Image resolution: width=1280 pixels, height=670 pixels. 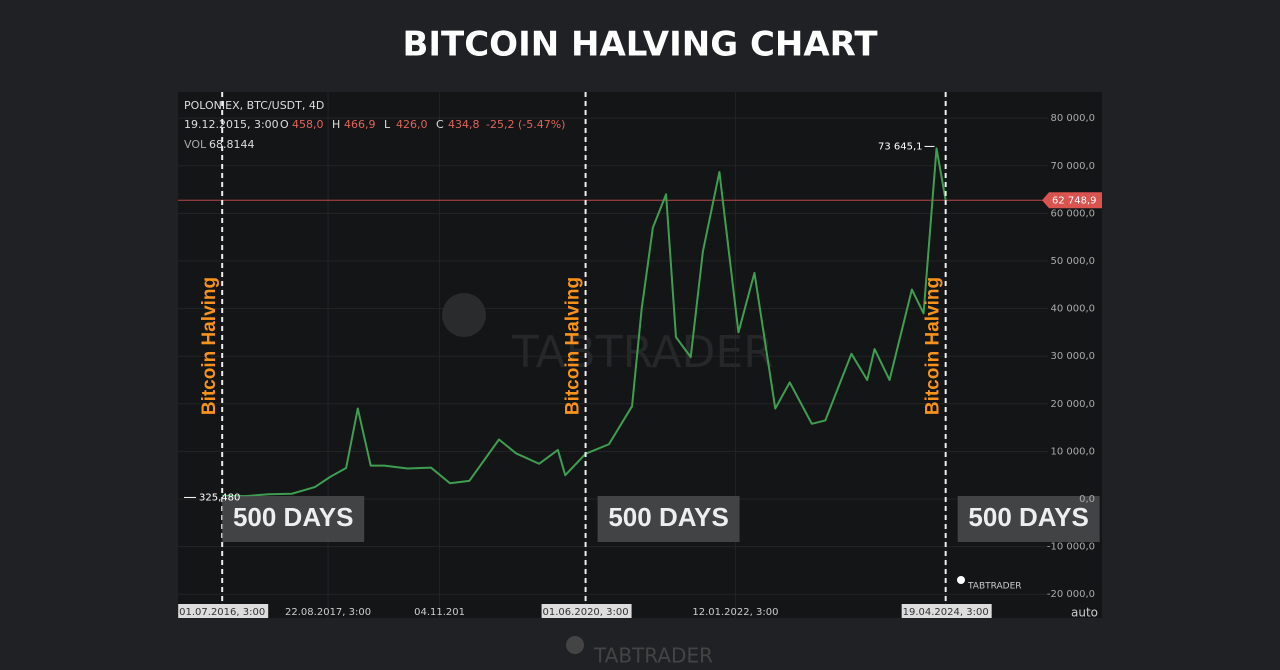 I want to click on x-tick-label: 01.07.2016, 3:00, so click(x=222, y=612).